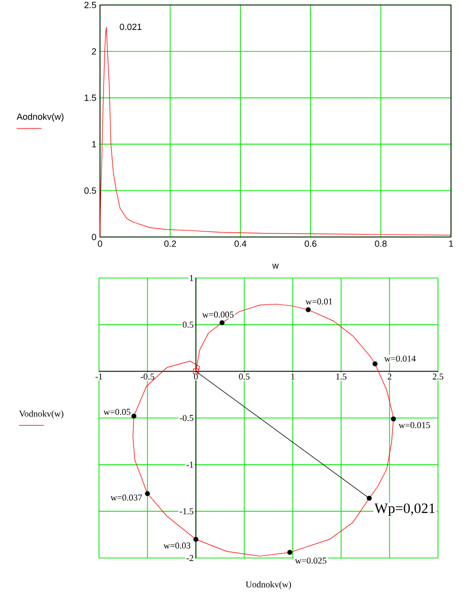 This screenshot has width=474, height=594. What do you see at coordinates (187, 418) in the screenshot?
I see `y-tick-label: -0.5` at bounding box center [187, 418].